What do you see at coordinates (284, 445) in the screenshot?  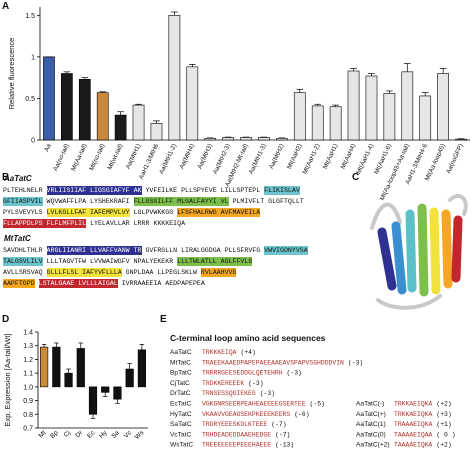 I see `loop-charge: (-13)` at bounding box center [284, 445].